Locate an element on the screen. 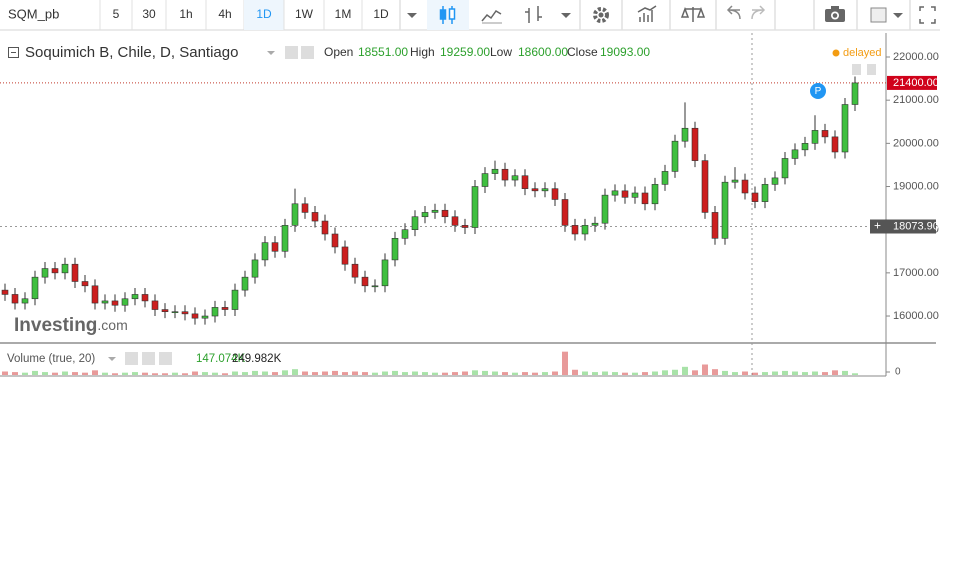  series-title: Soquimich B, Chile, D, Santiago is located at coordinates (131, 52).